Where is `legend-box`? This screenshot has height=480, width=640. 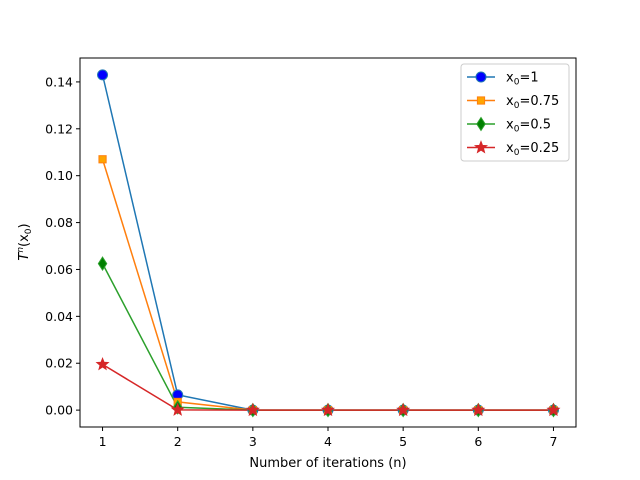
legend-box is located at coordinates (515, 112).